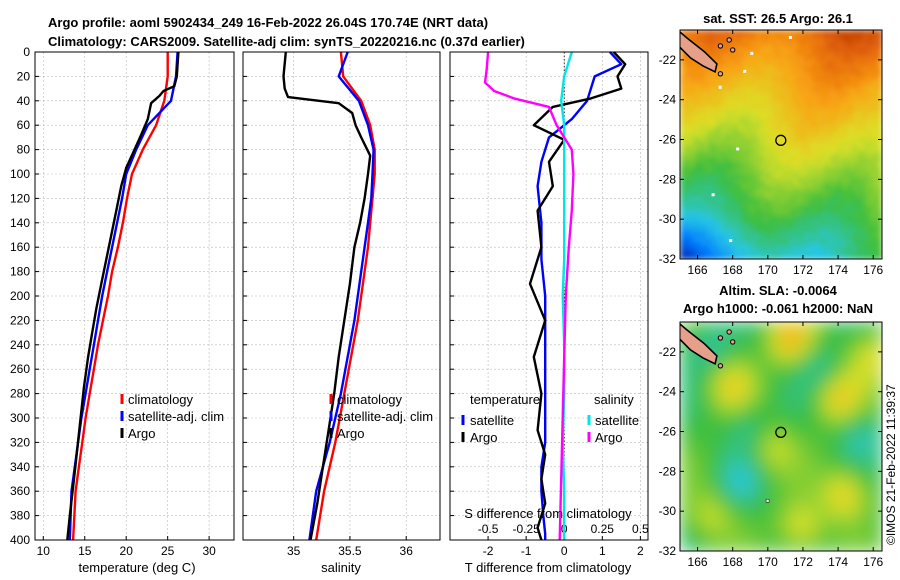  What do you see at coordinates (698, 270) in the screenshot?
I see `map-x-tick-label: 166` at bounding box center [698, 270].